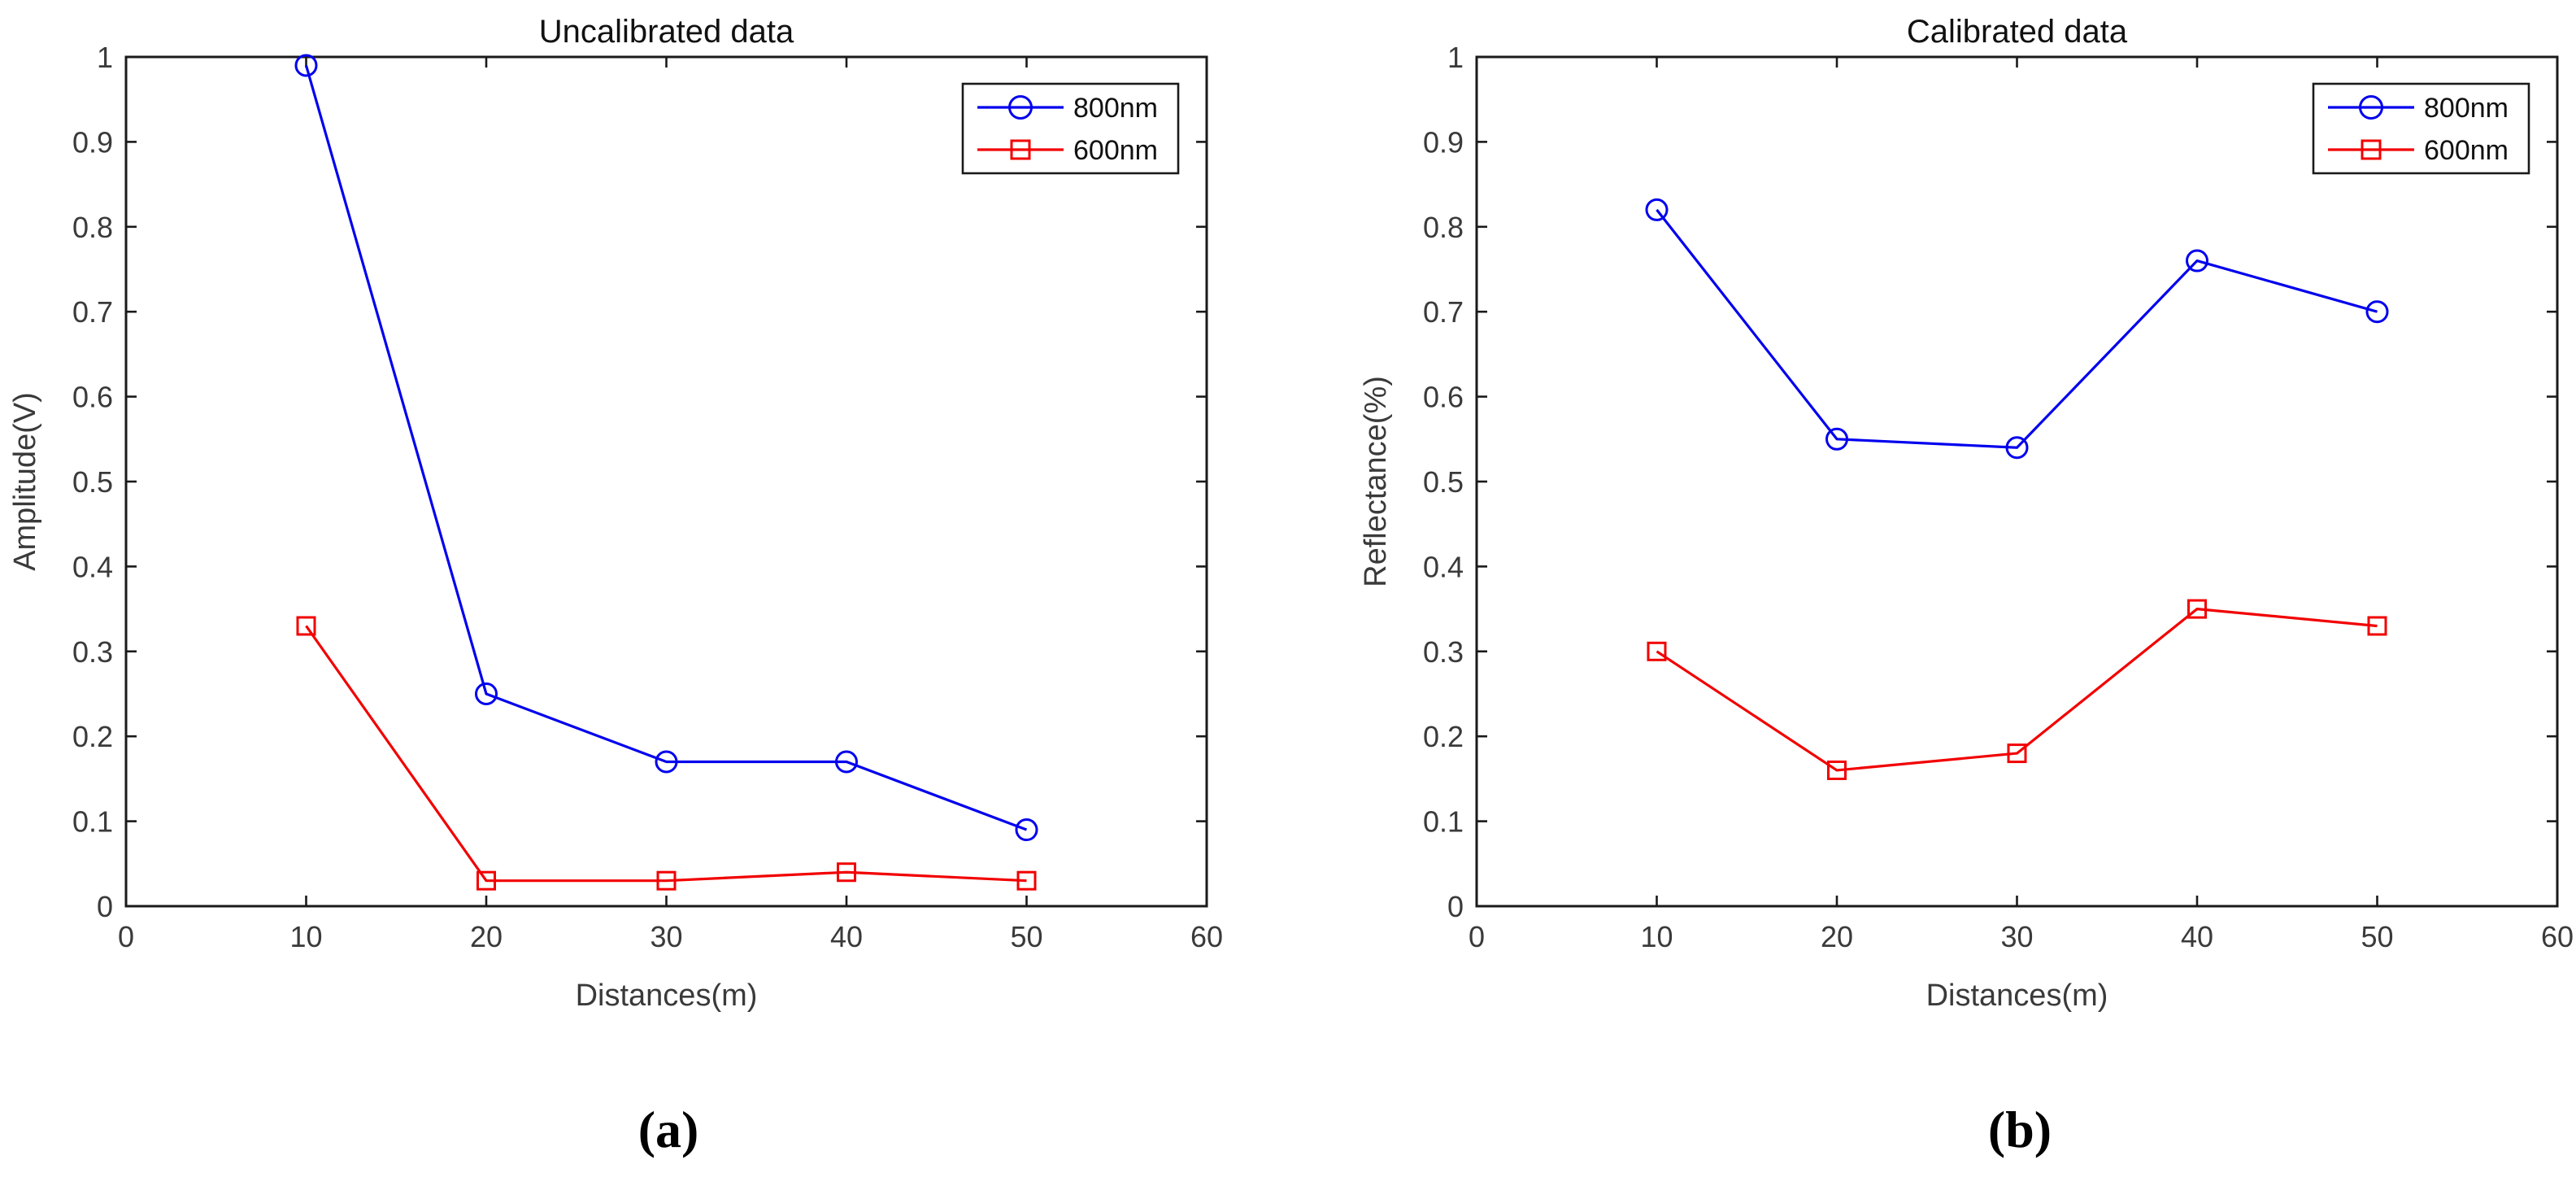 Image resolution: width=2576 pixels, height=1186 pixels. Describe the element at coordinates (1376, 481) in the screenshot. I see `y-axis-label: Reflectance(%)` at that location.